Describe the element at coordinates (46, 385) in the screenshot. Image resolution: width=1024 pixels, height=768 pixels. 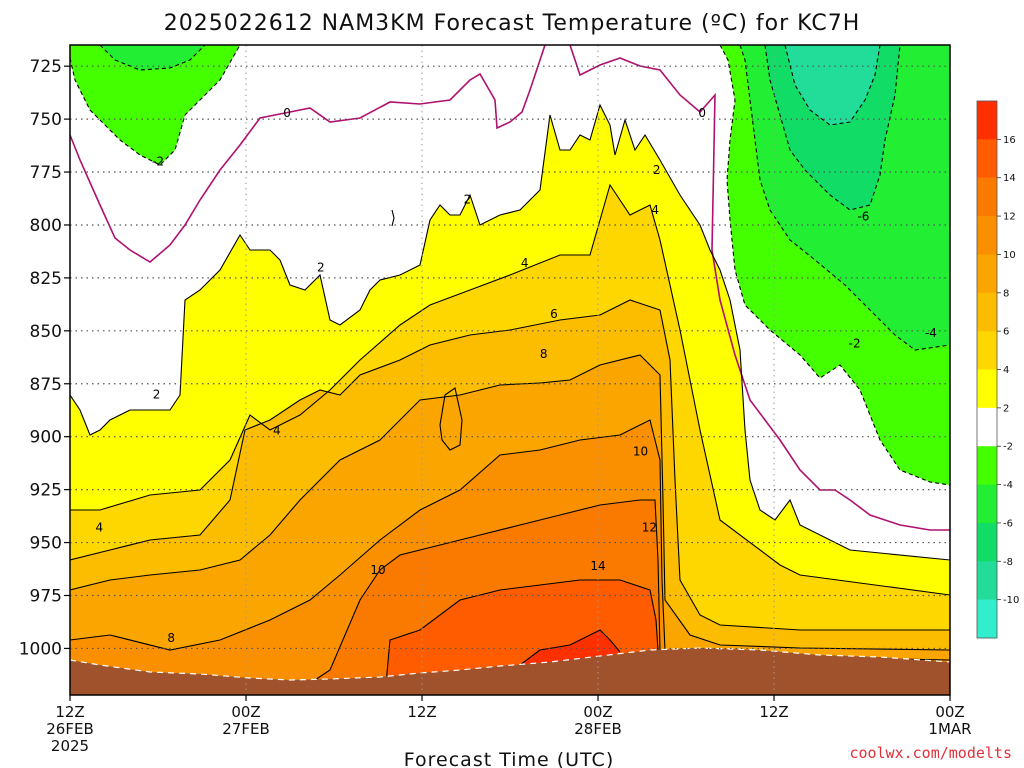
I see `y-tick-label: 875` at that location.